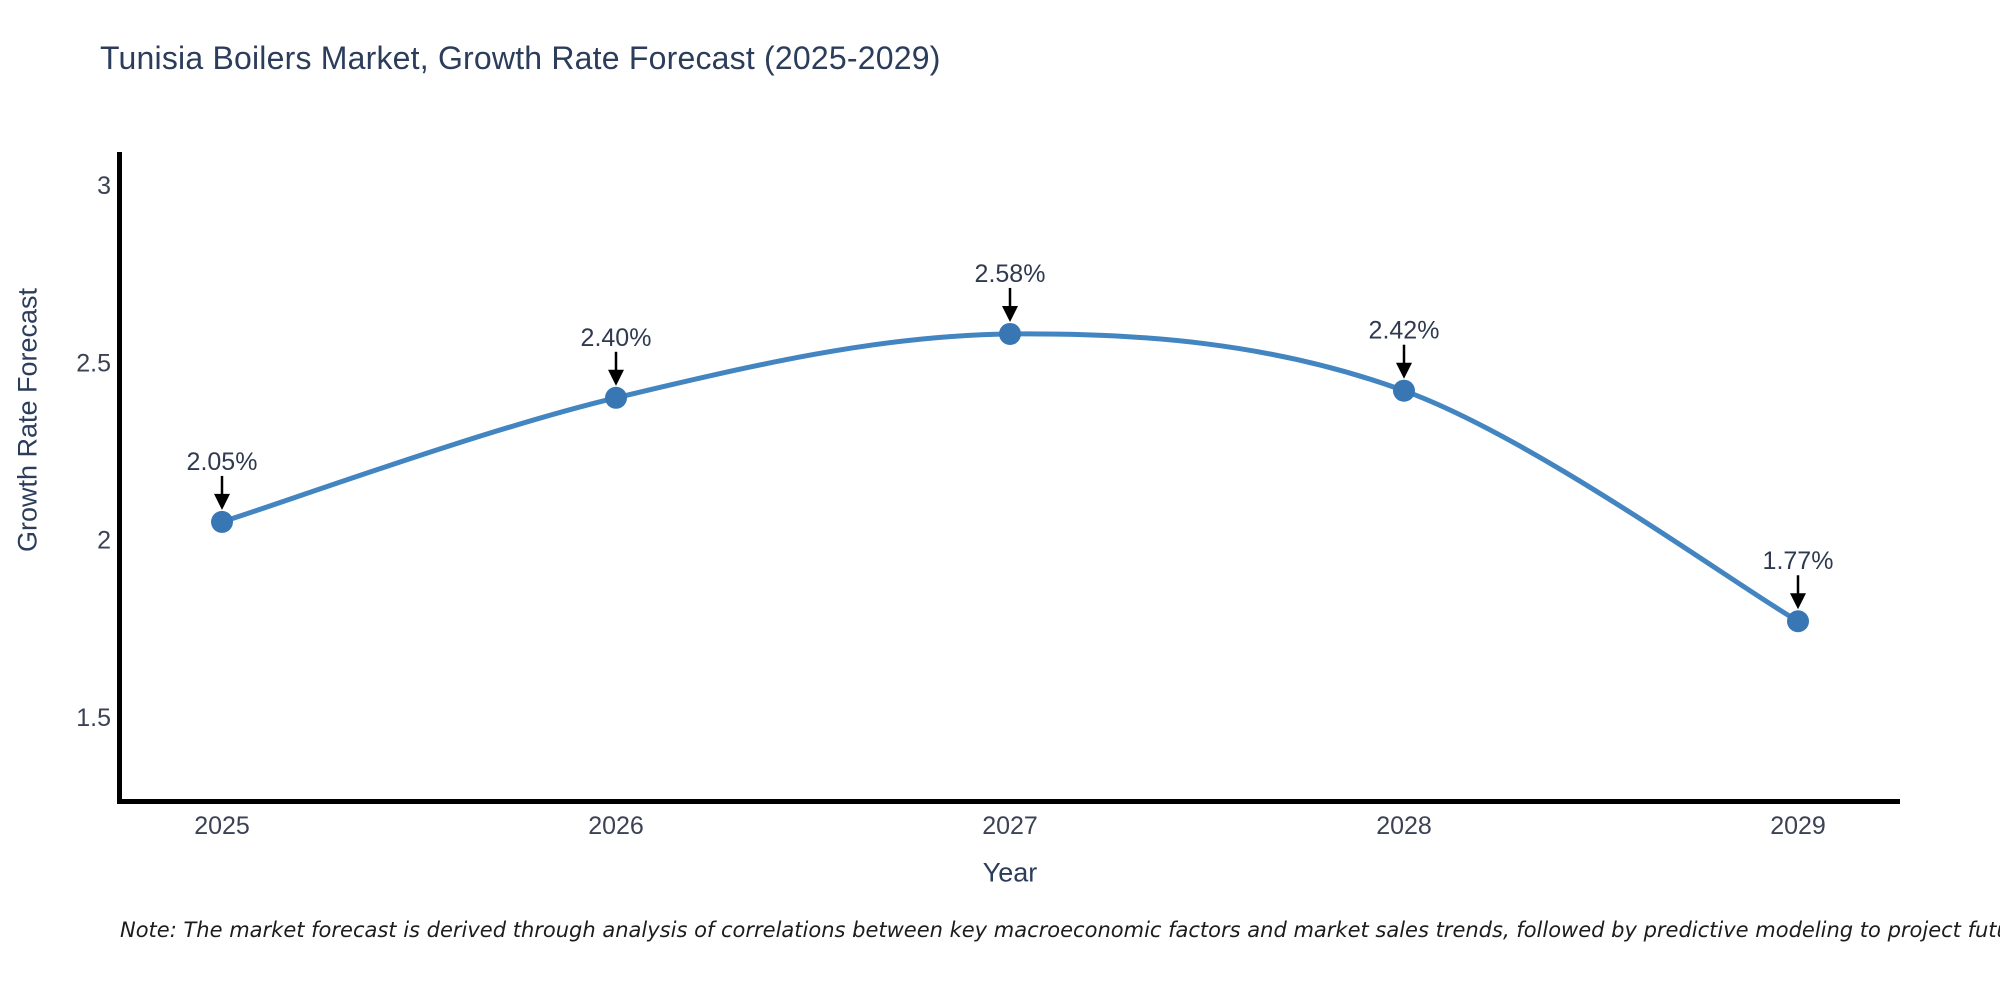  What do you see at coordinates (1798, 561) in the screenshot?
I see `data-point-label: 1.77%` at bounding box center [1798, 561].